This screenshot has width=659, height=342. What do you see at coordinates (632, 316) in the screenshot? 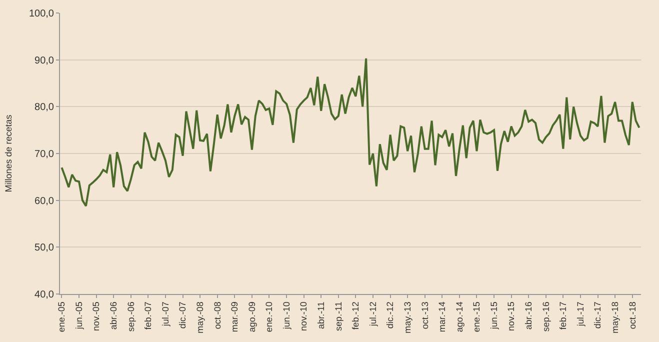
I see `x-tick-label: oct.-18` at bounding box center [632, 316].